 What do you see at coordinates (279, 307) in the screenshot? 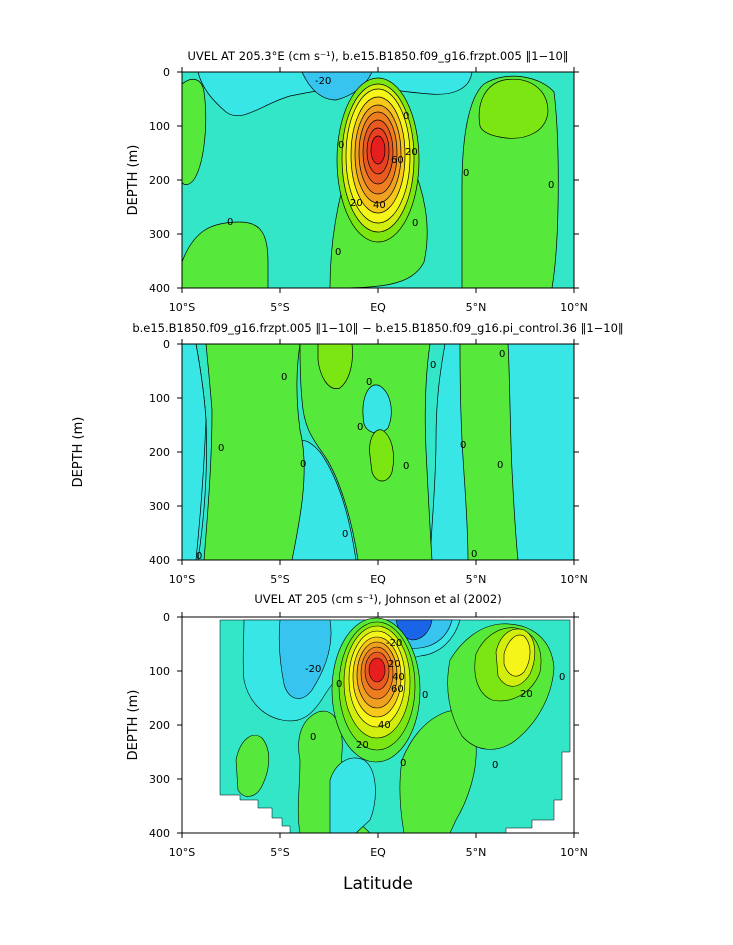
I see `panel-1-x-tick-label: 5°S` at bounding box center [279, 307].